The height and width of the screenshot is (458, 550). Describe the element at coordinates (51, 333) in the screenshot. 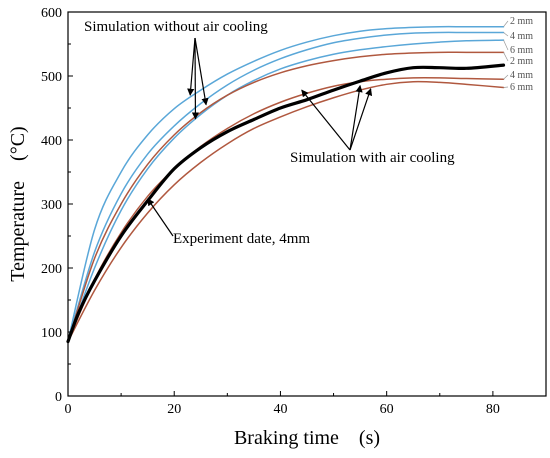

I see `y-tick-label: 100` at that location.